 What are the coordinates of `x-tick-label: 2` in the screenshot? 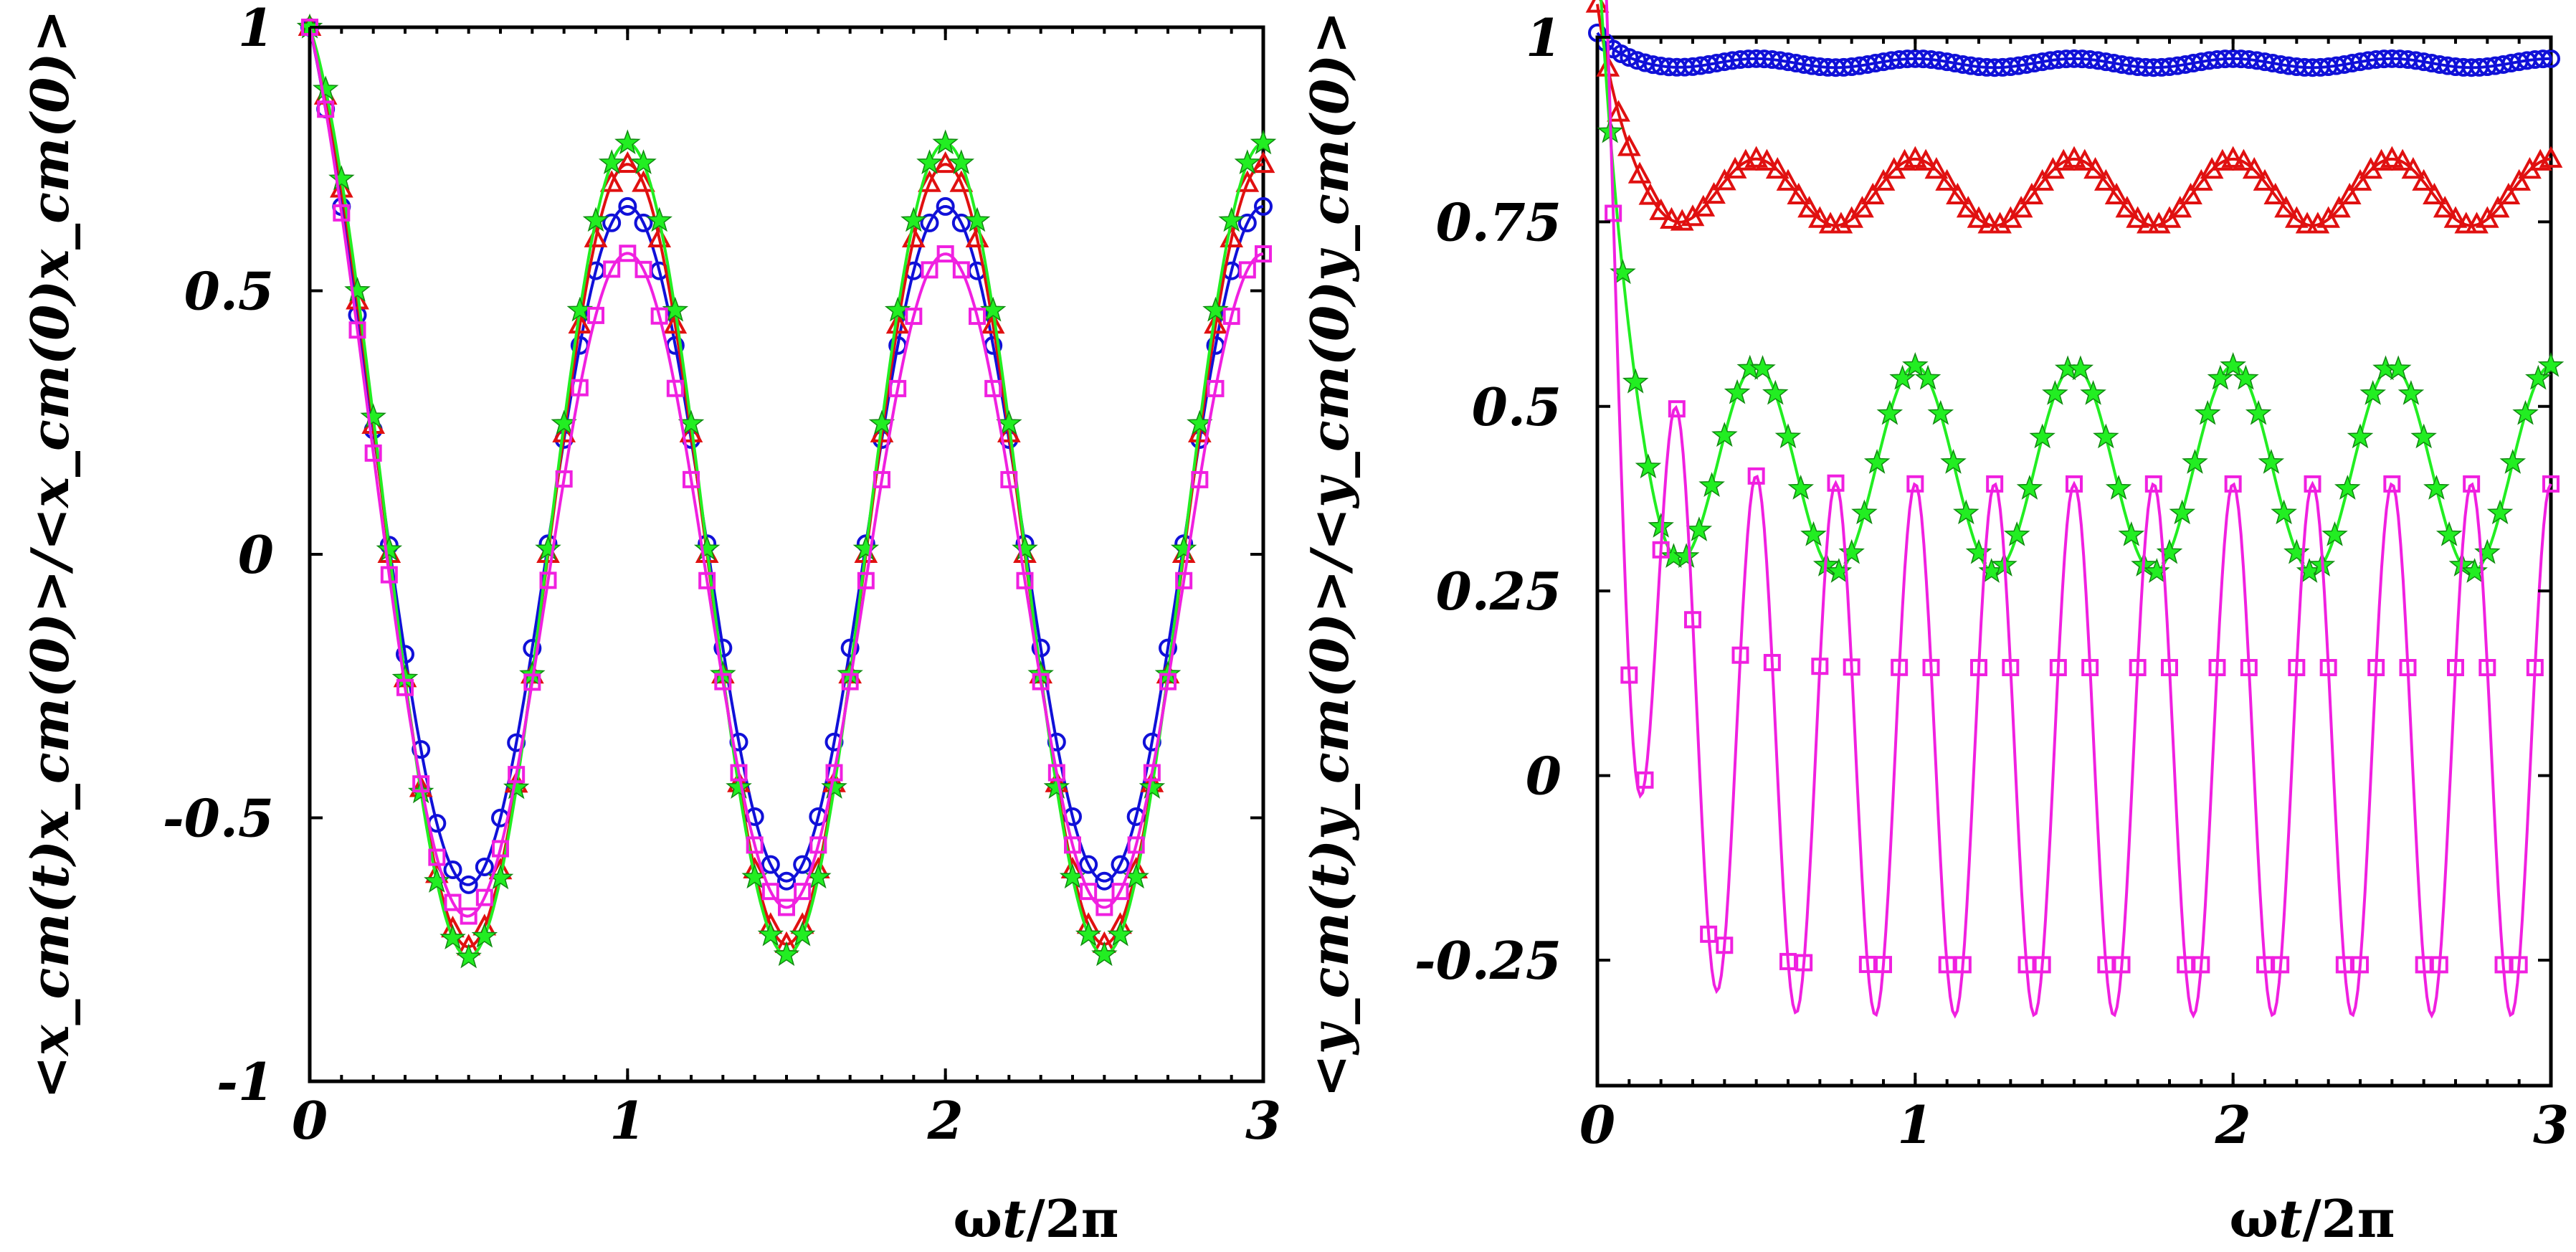 It's located at (945, 1120).